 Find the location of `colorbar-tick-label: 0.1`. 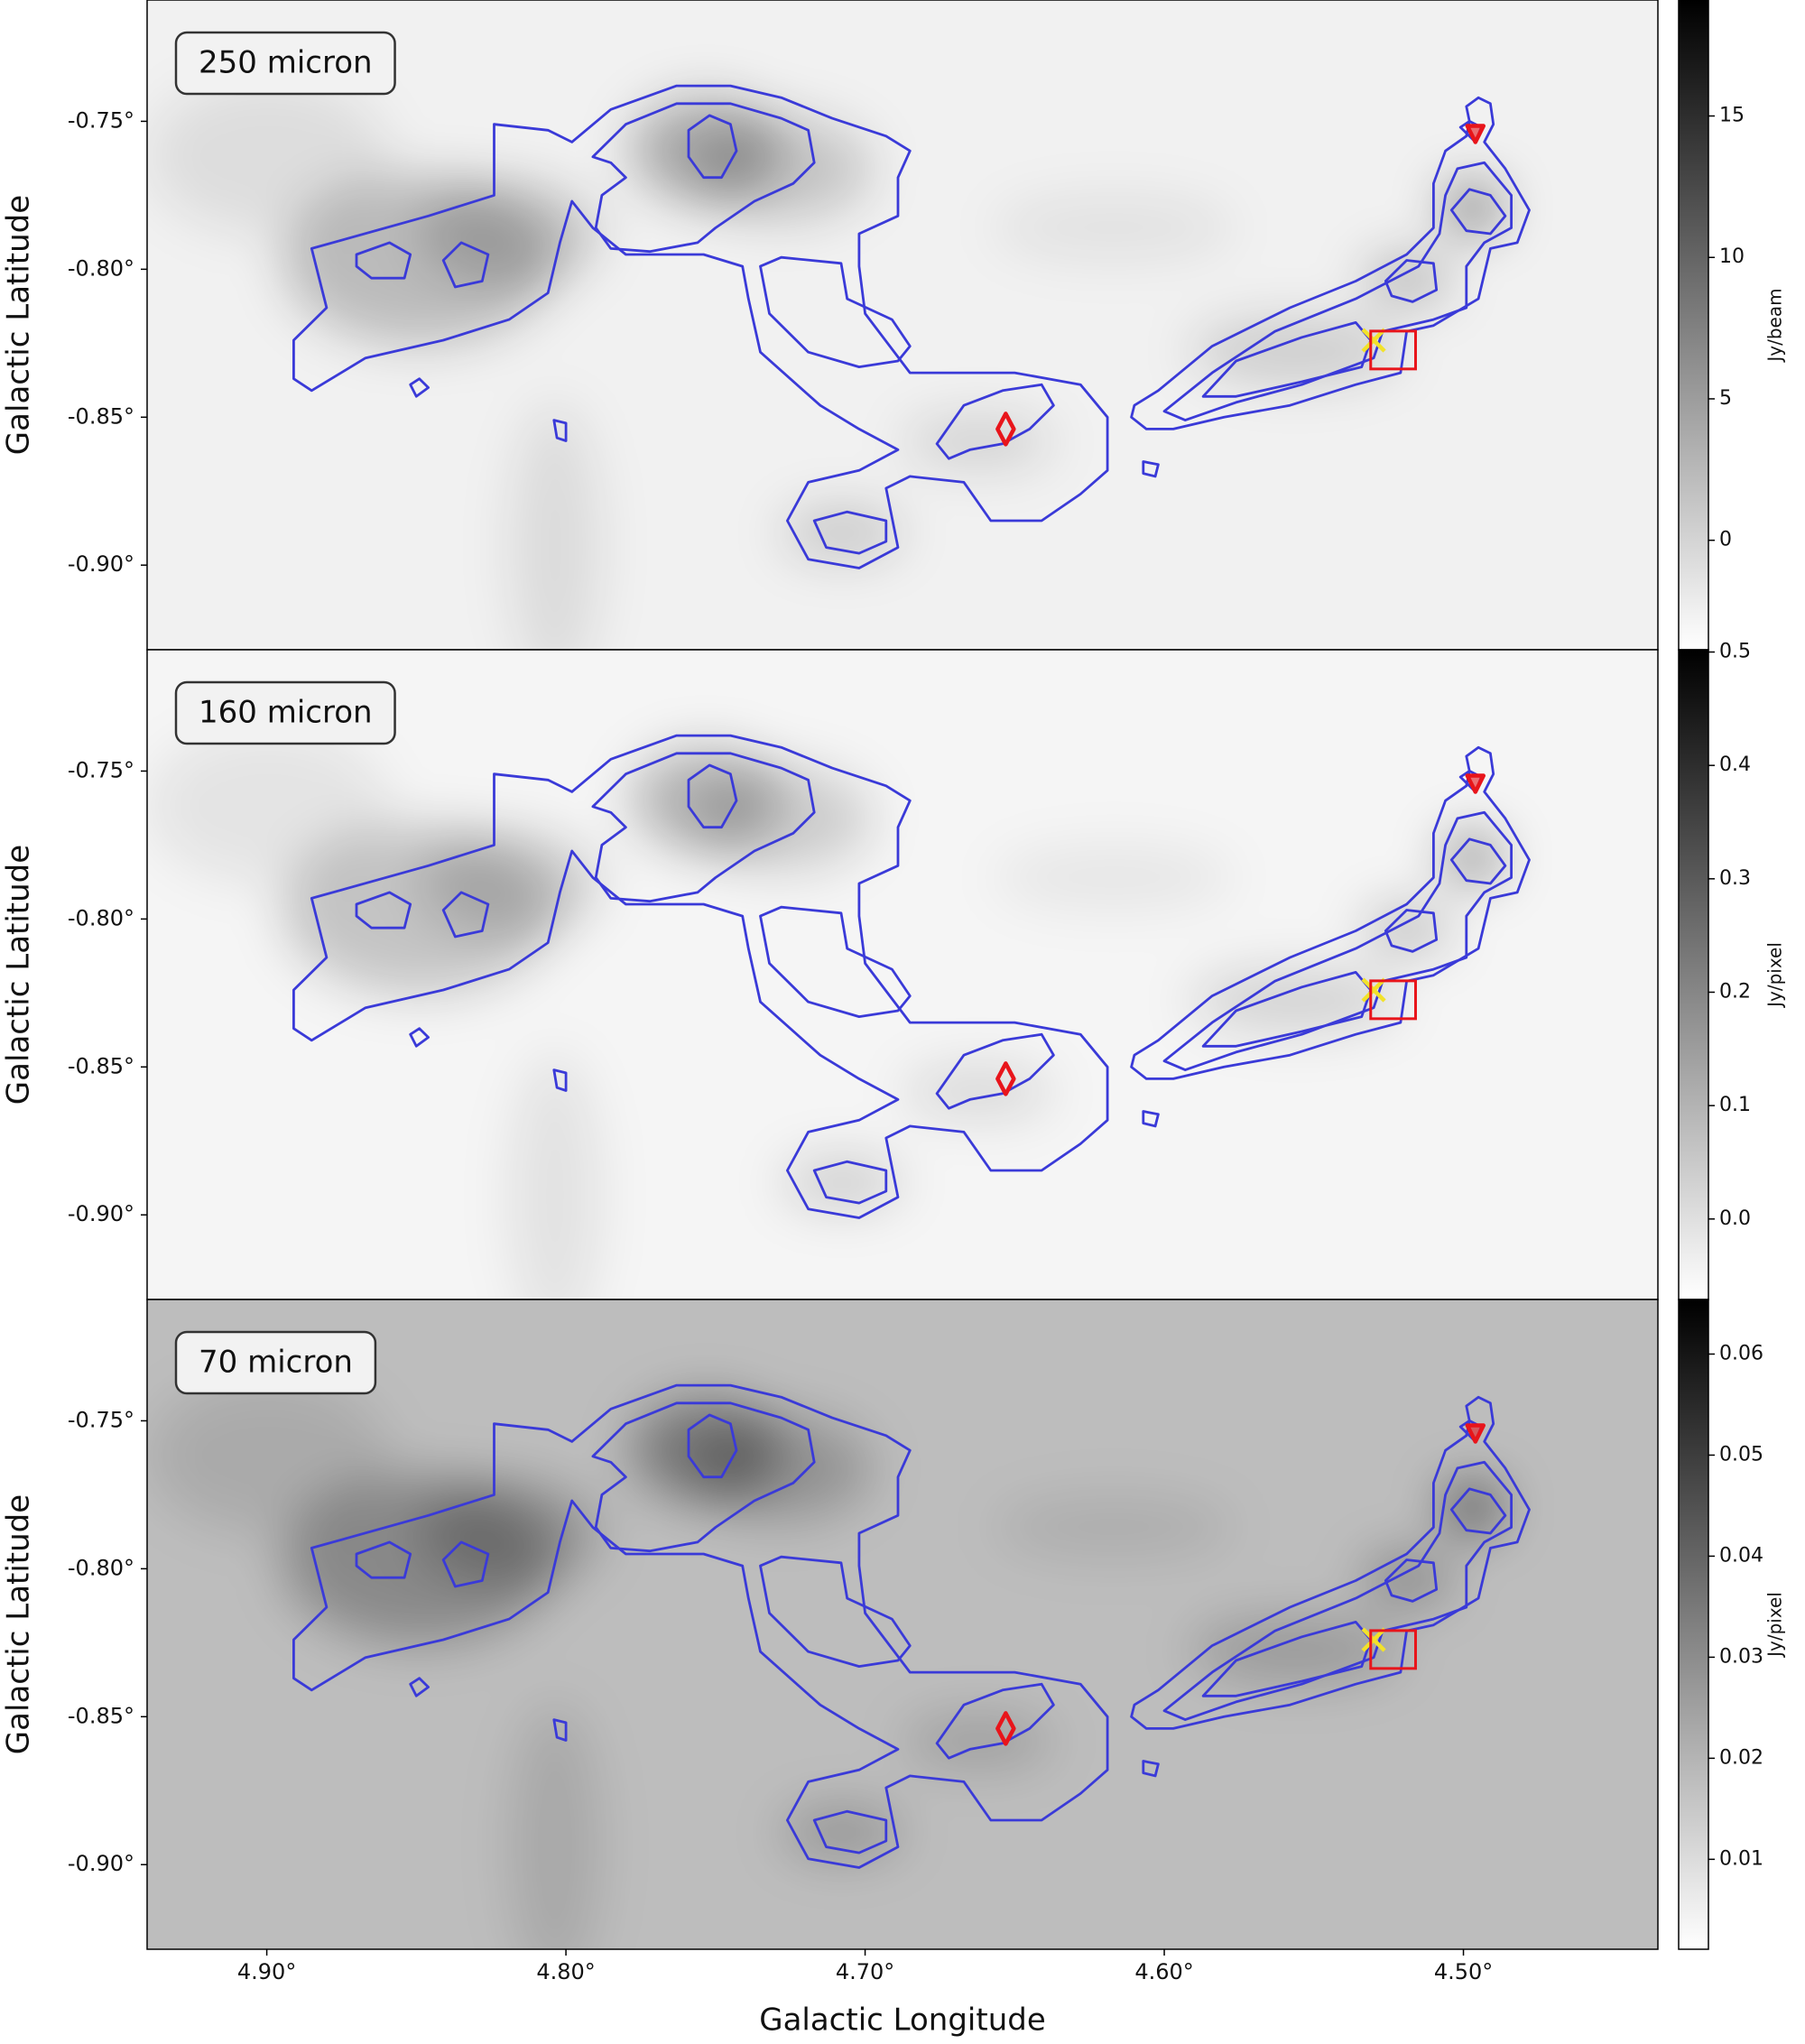

colorbar-tick-label: 0.1 is located at coordinates (1735, 1105).